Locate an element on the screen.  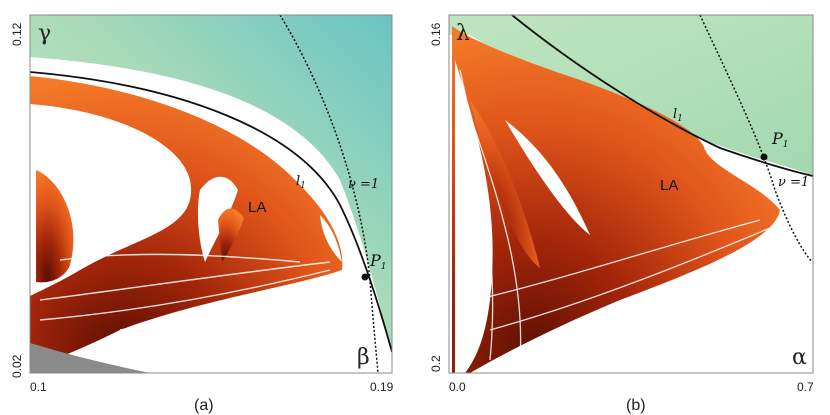
panel-b-l1-curve is located at coordinates (662, 96).